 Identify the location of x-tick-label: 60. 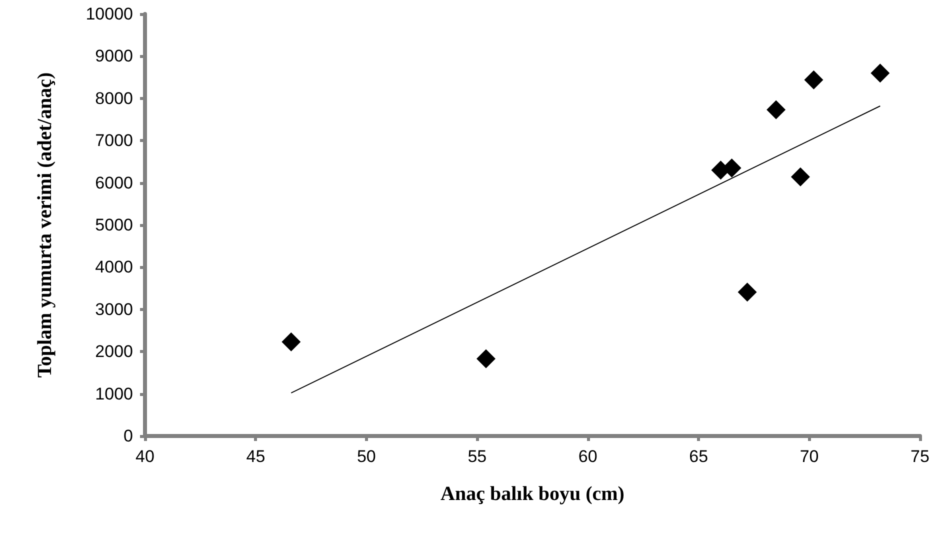
(588, 456).